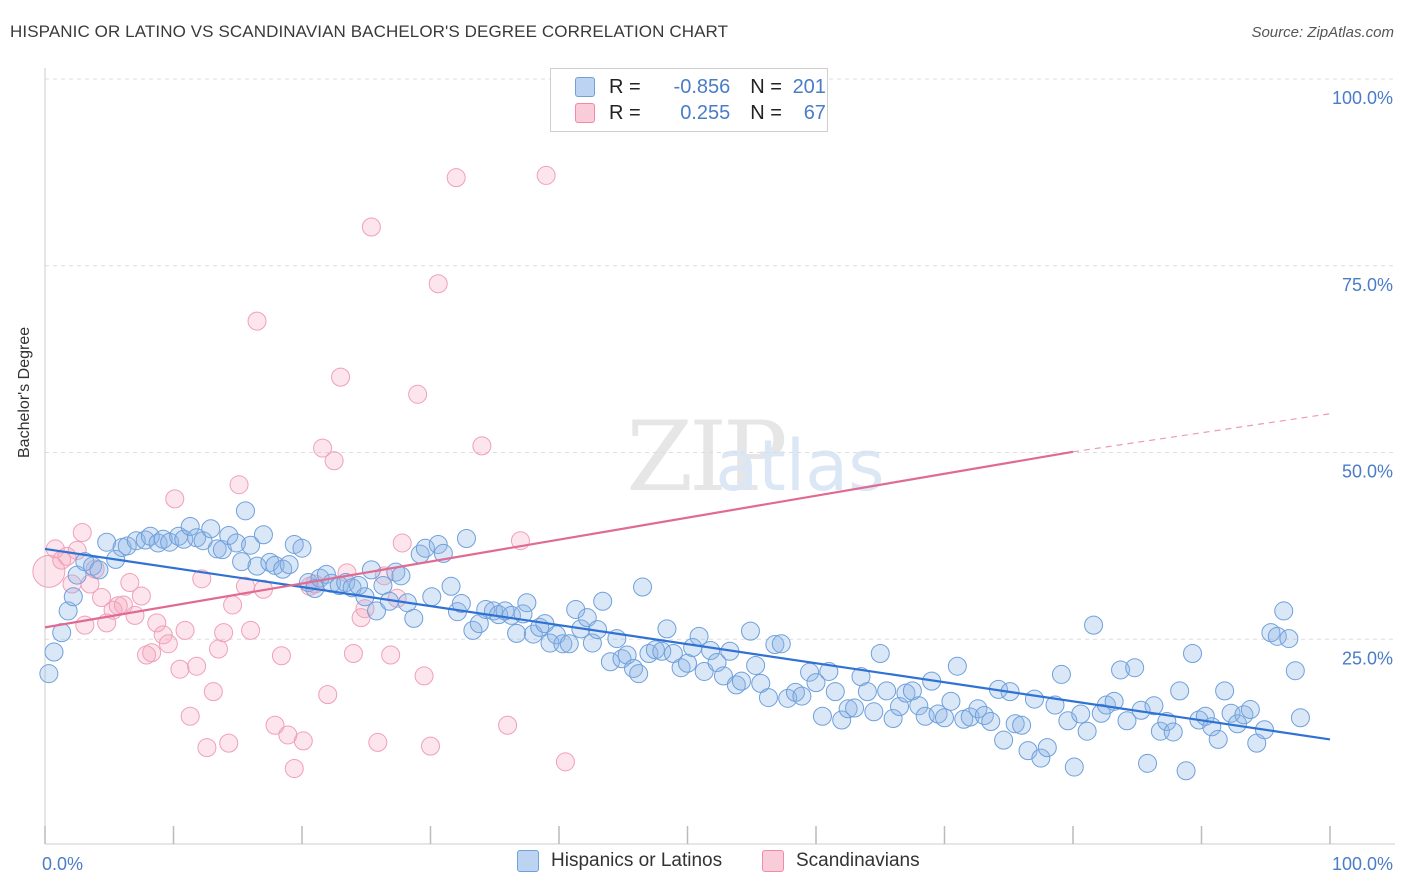 The image size is (1406, 892). What do you see at coordinates (689, 100) in the screenshot?
I see `correlation-legend: R = -0.856 N = 201 R = 0.255 N = 67` at bounding box center [689, 100].